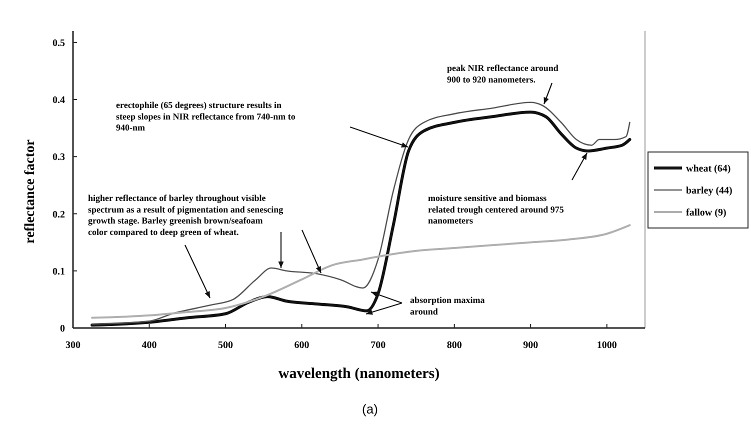 The image size is (751, 424). Describe the element at coordinates (58, 158) in the screenshot. I see `y-tick-label: 0.3` at that location.